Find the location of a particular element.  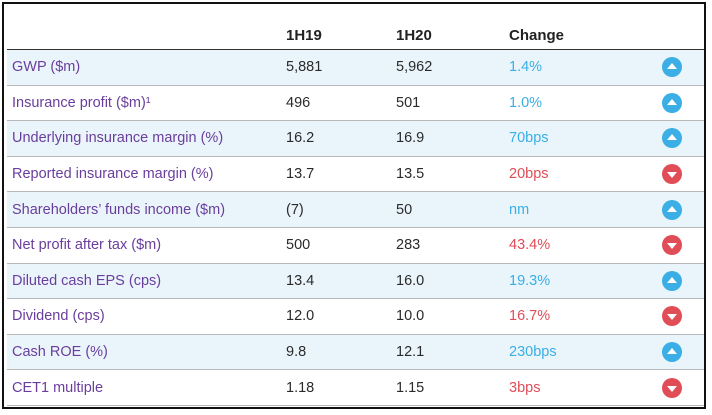

value-1h20: 12.1 is located at coordinates (448, 352).